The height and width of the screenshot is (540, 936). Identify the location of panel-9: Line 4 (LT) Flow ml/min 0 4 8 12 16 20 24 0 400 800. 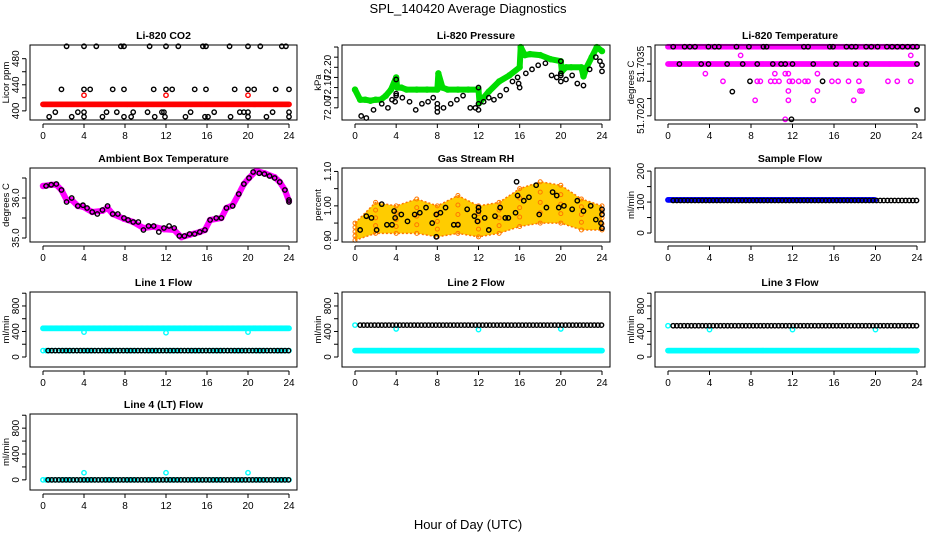
(149, 455).